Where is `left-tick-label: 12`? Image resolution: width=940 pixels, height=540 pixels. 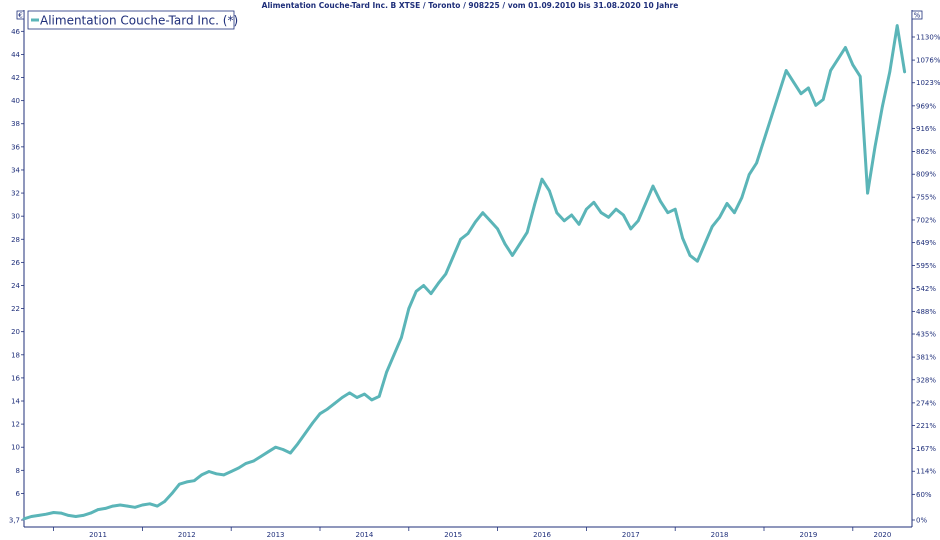 left-tick-label: 12 is located at coordinates (15, 425).